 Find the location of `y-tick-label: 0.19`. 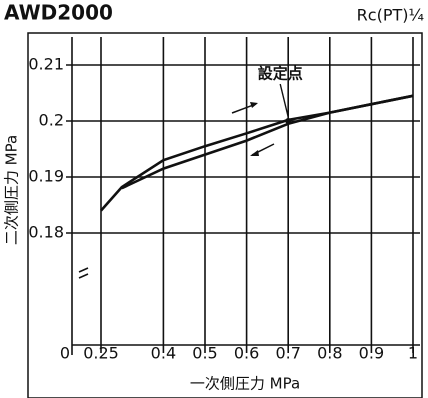

y-tick-label: 0.19 is located at coordinates (46, 176).